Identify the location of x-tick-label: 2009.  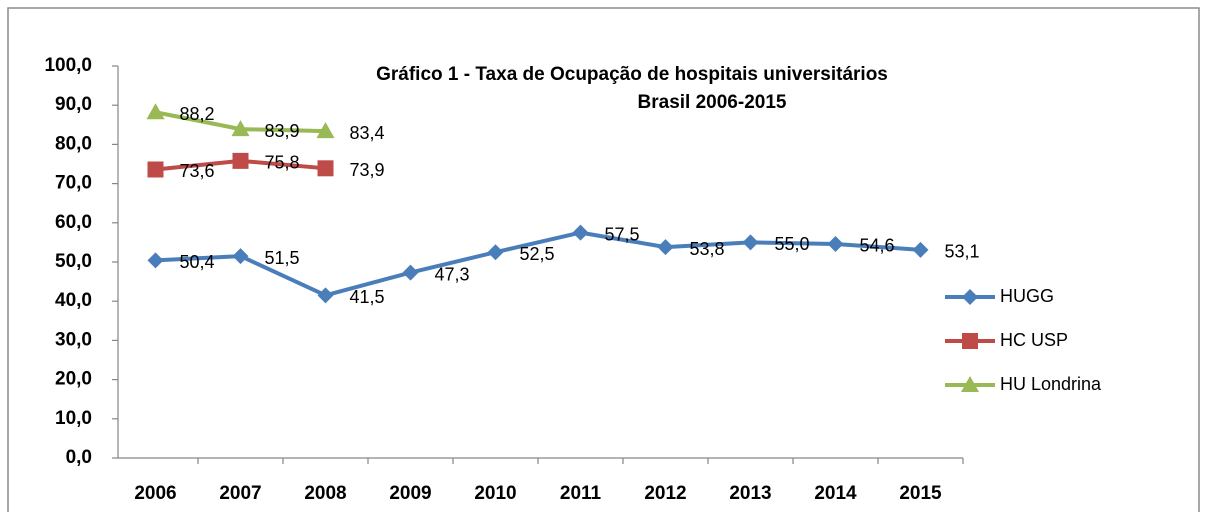
(410, 493).